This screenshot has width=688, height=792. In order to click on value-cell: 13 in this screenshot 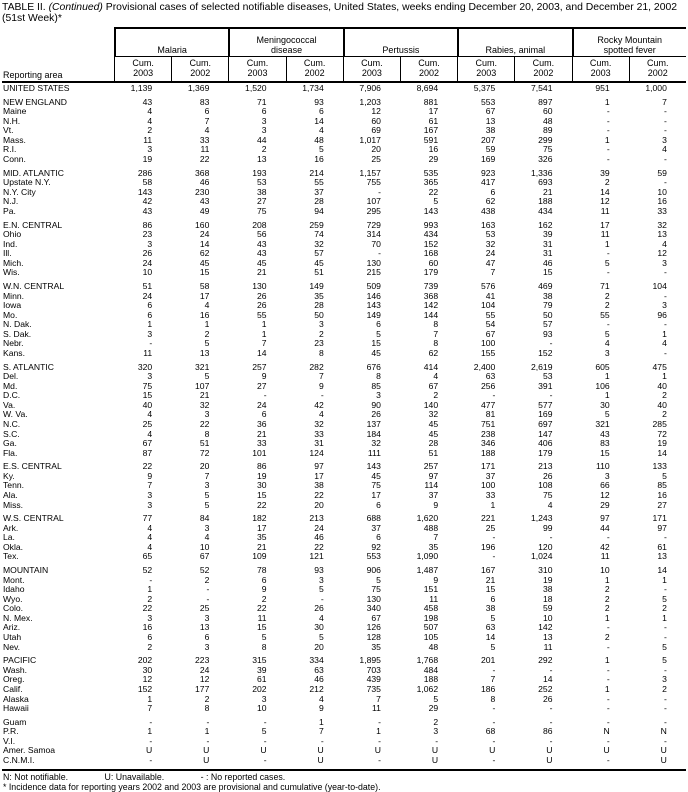, I will do `click(547, 637)`.